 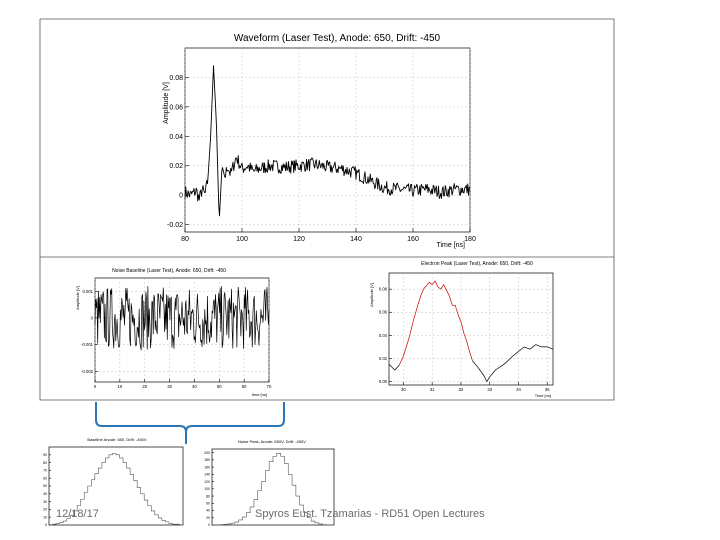 What do you see at coordinates (432, 389) in the screenshot?
I see `peak-xtick-label: 31` at bounding box center [432, 389].